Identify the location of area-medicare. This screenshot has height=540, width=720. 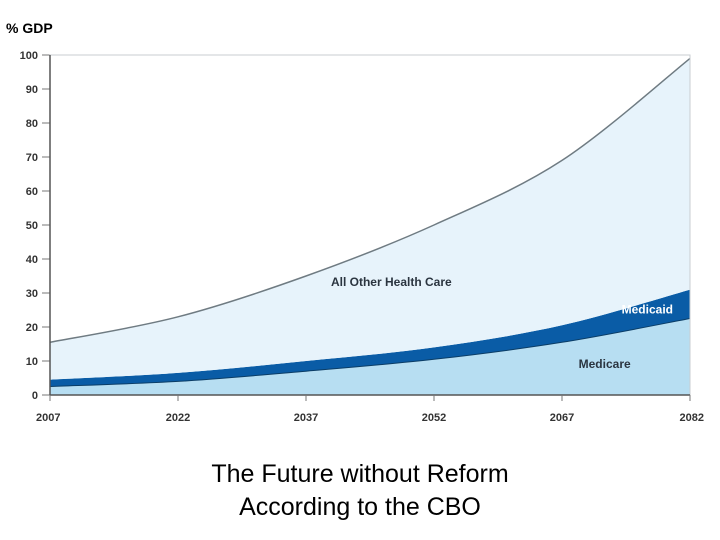
(370, 356).